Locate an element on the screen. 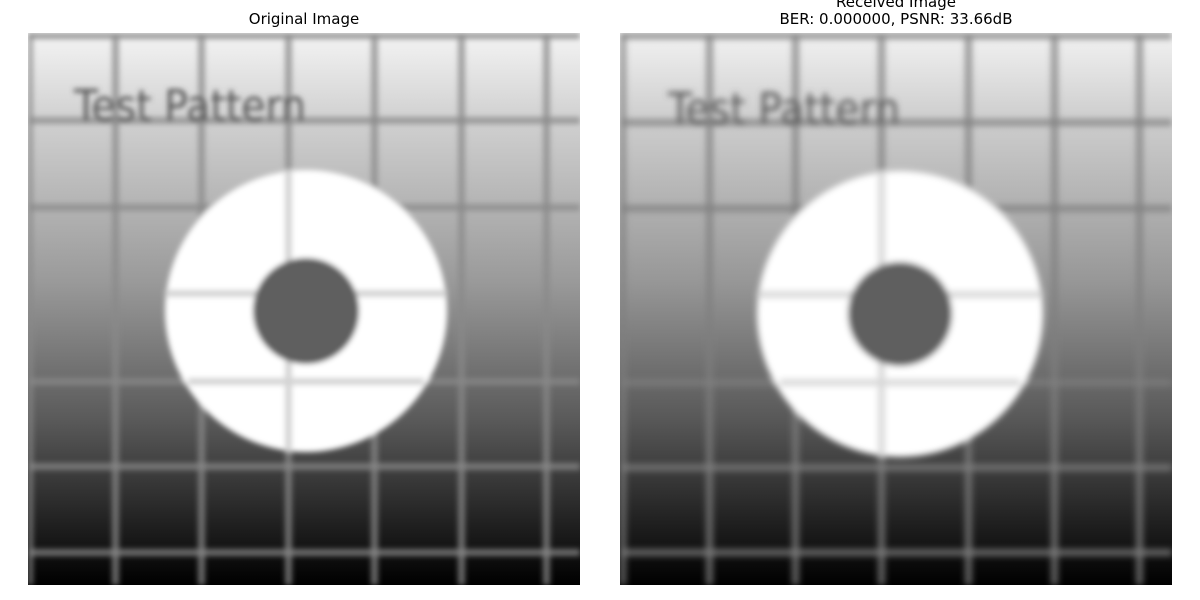  original-image-title: Original Image is located at coordinates (304, 19).